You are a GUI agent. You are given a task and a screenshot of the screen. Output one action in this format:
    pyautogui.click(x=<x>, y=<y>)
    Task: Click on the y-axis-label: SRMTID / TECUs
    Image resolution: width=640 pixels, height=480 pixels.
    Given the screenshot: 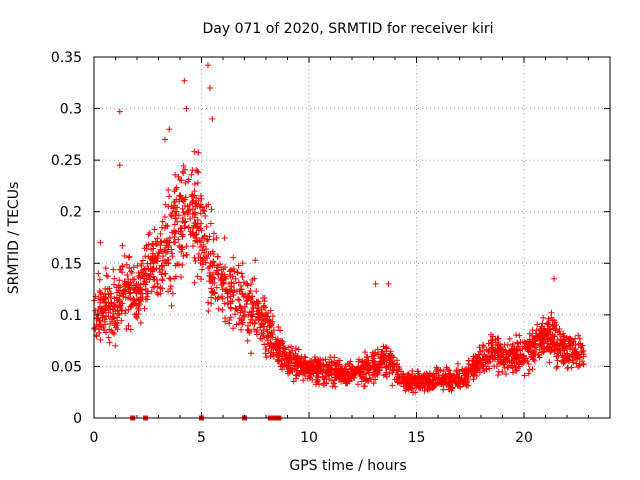 What is the action you would take?
    pyautogui.click(x=14, y=238)
    